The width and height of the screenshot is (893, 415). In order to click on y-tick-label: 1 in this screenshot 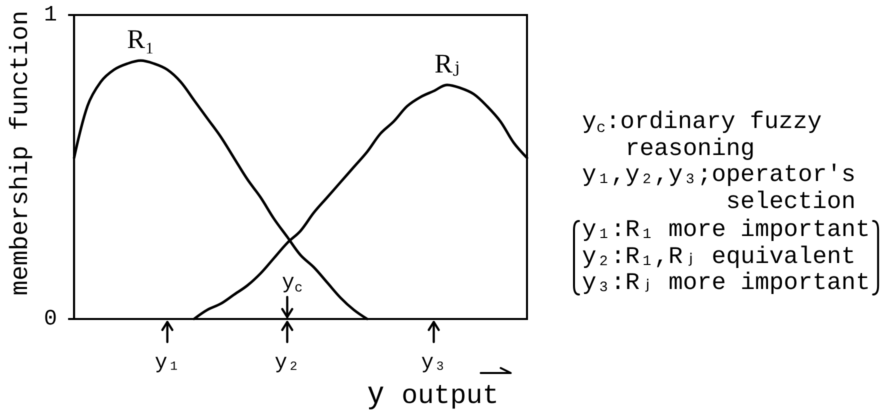, I will do `click(51, 15)`.